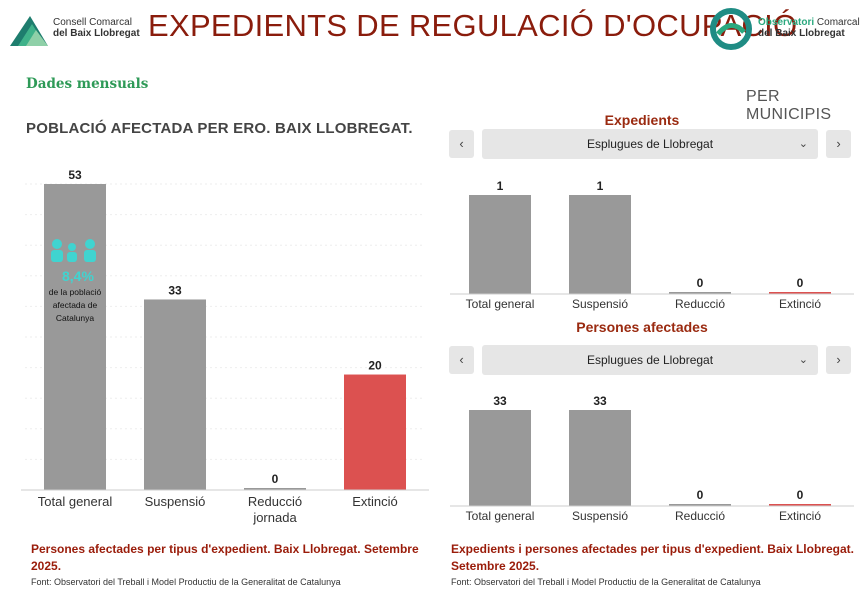  What do you see at coordinates (642, 120) in the screenshot?
I see `expedients-panel-title: Expedients` at bounding box center [642, 120].